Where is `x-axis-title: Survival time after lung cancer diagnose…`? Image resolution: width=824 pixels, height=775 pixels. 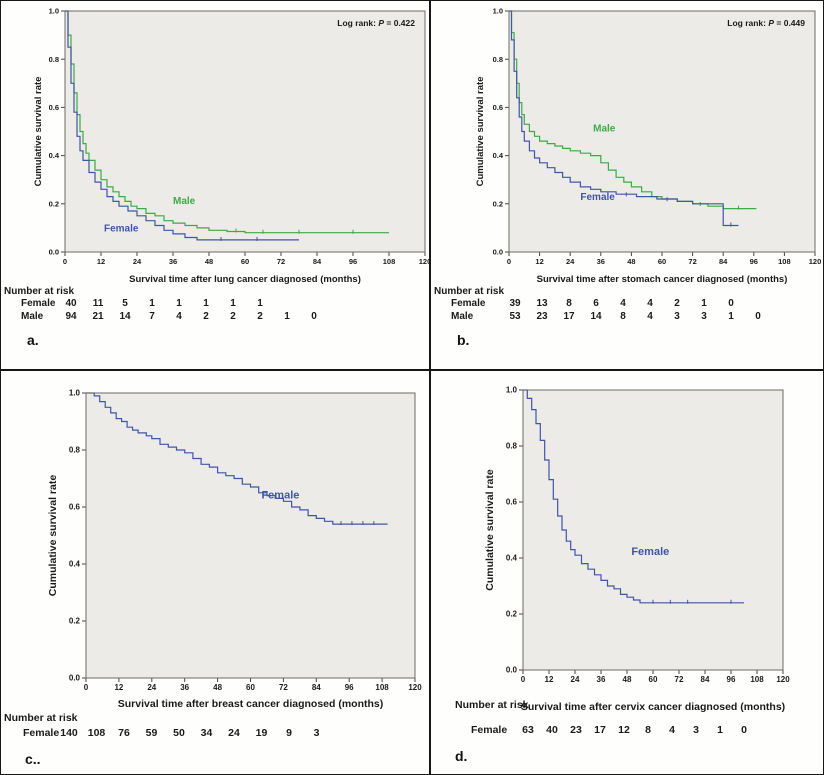
x-axis-title: Survival time after lung cancer diagnose… is located at coordinates (245, 279).